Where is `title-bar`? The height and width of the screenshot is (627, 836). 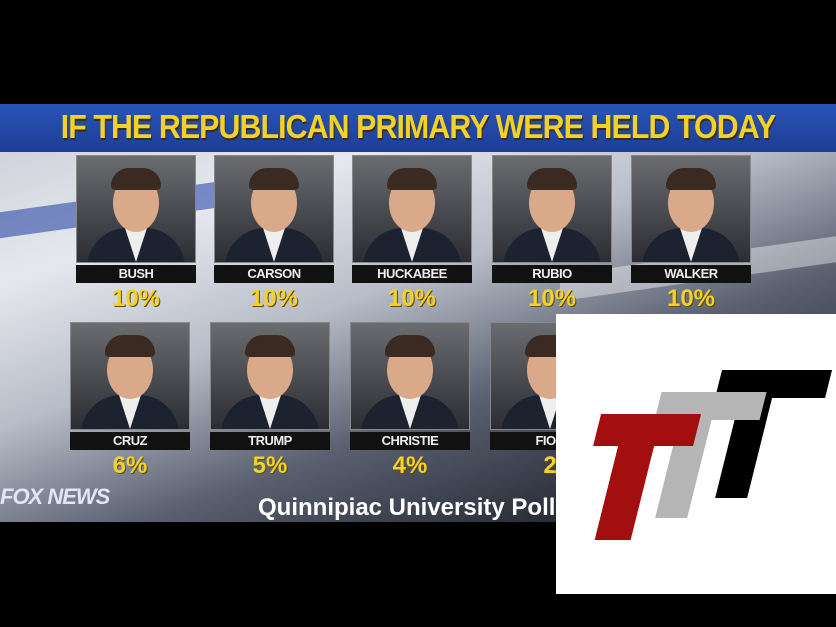 title-bar is located at coordinates (418, 128).